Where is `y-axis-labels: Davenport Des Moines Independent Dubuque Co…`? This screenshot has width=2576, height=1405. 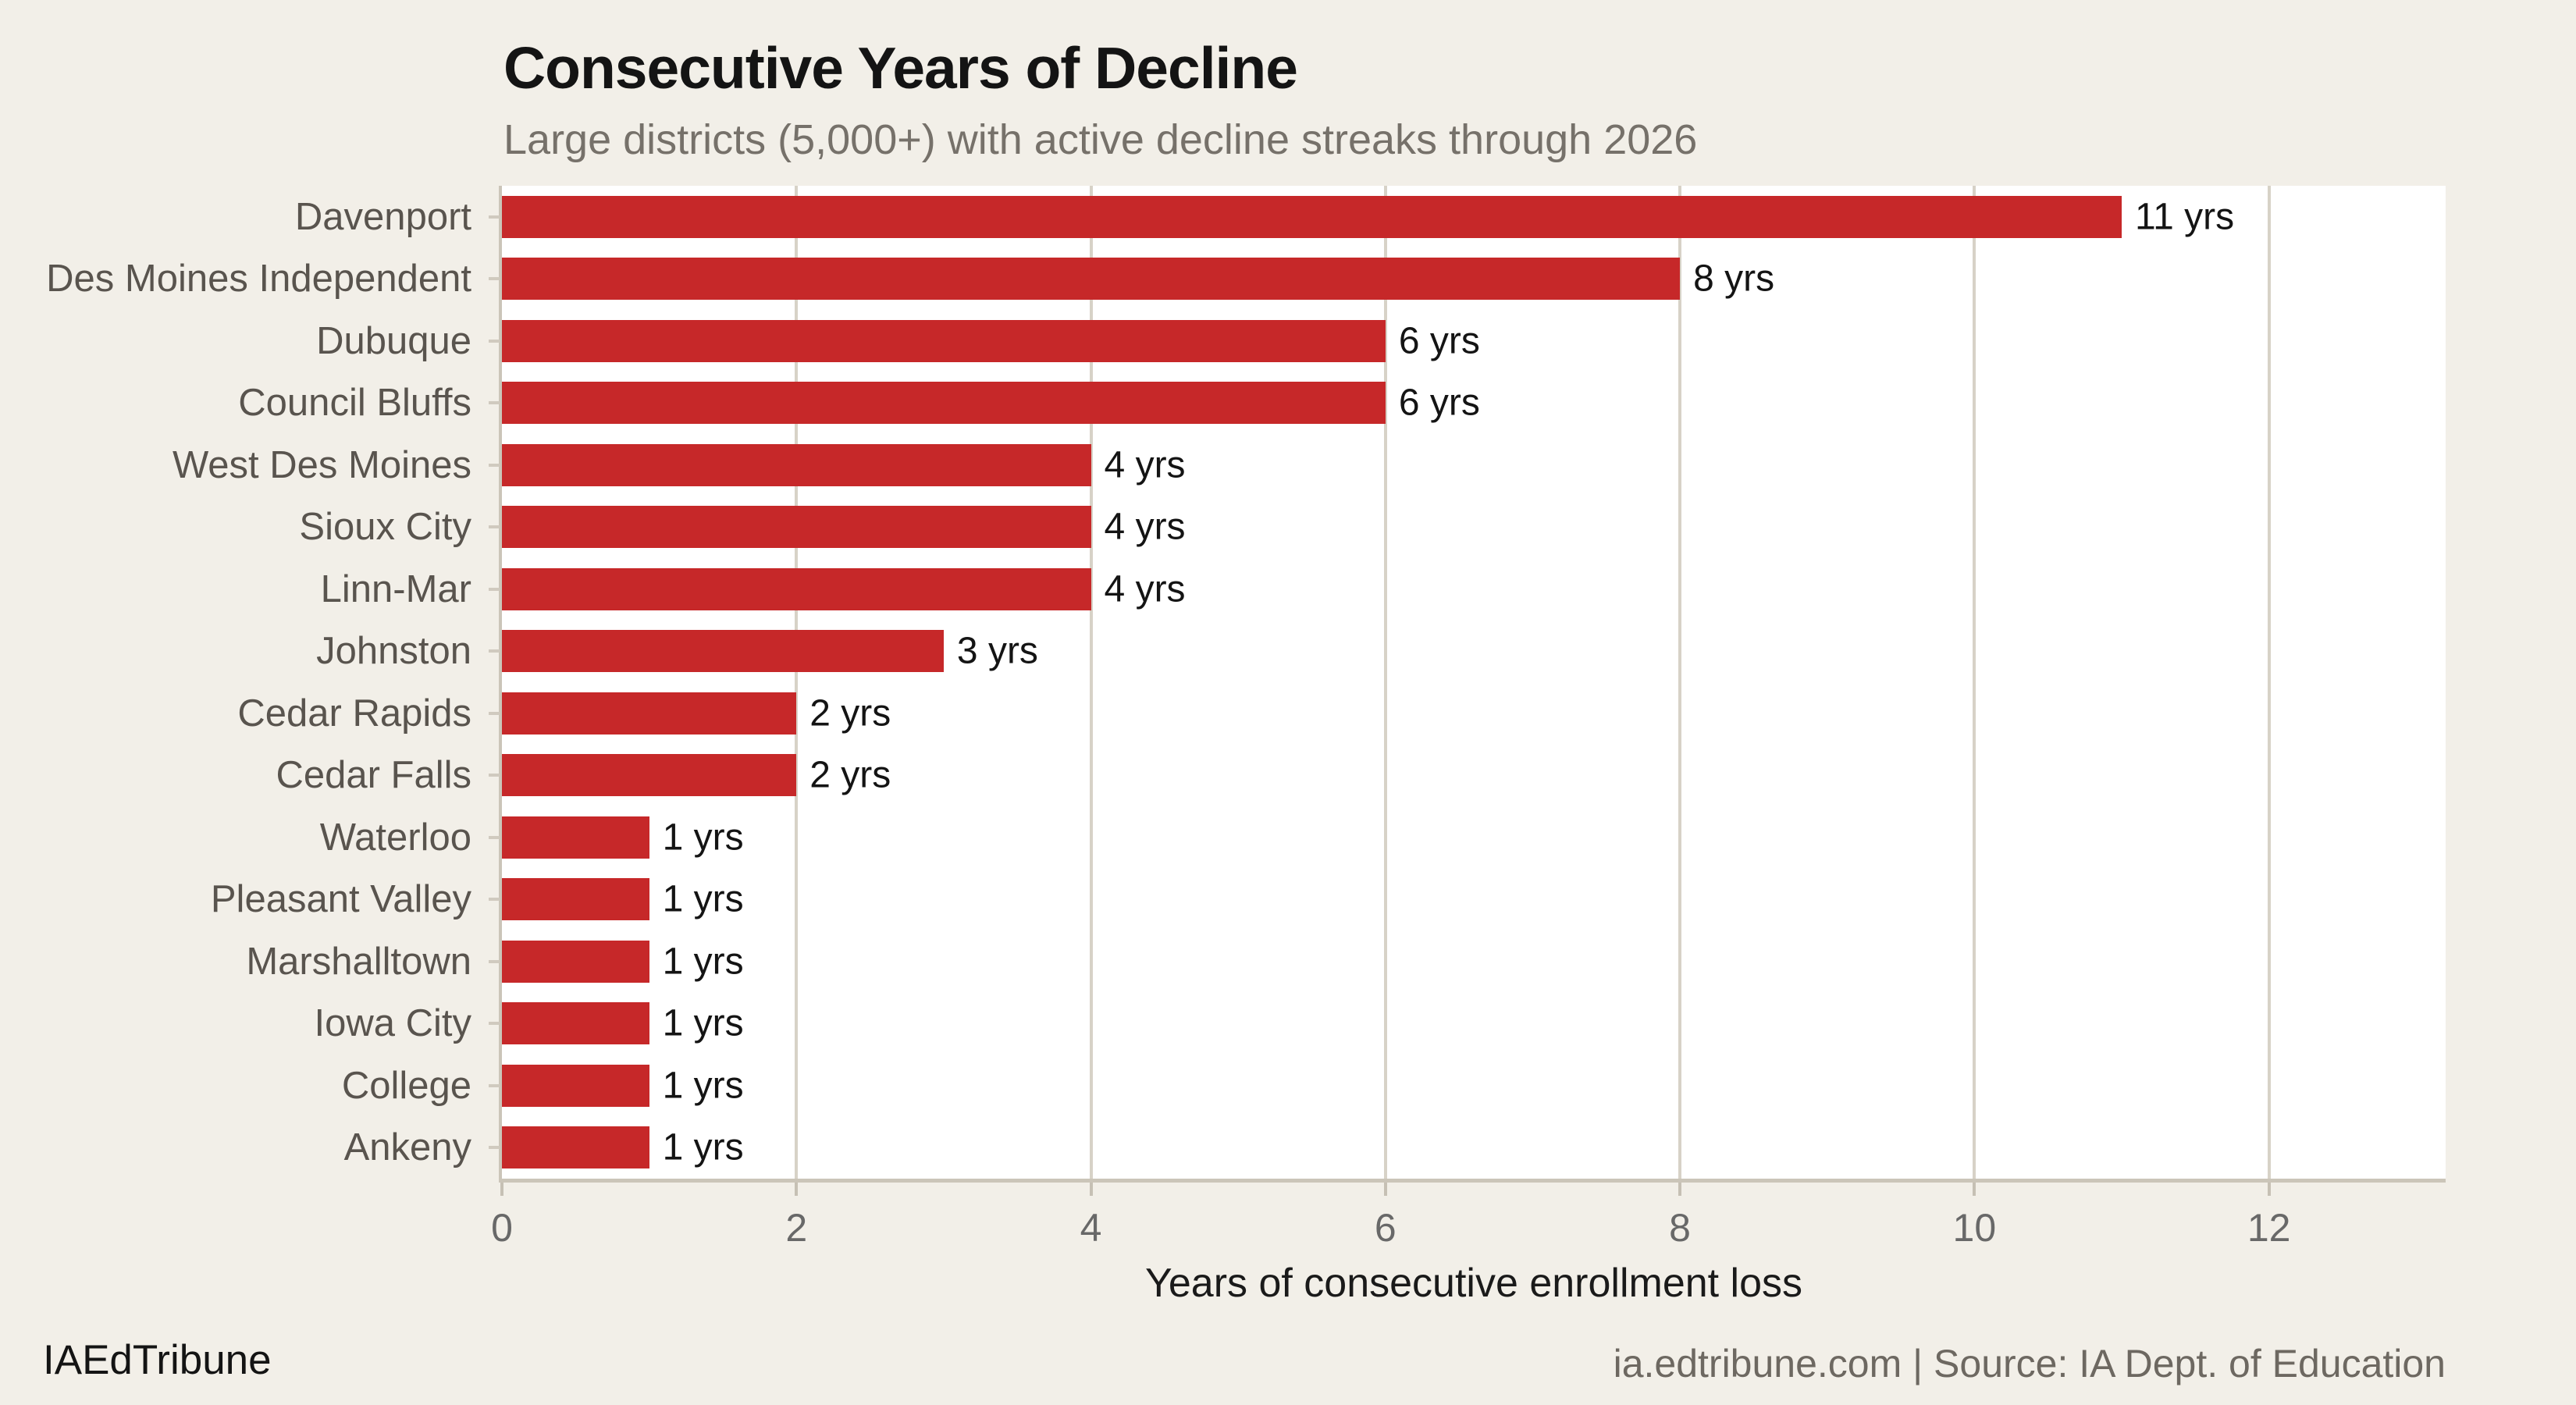
y-axis-labels: Davenport Des Moines Independent Dubuque Co… is located at coordinates (235, 682).